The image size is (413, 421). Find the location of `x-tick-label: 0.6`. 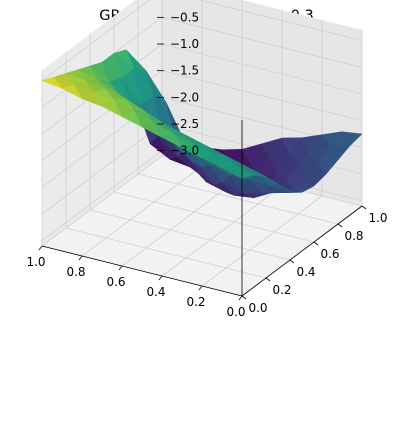

x-tick-label: 0.6 is located at coordinates (115, 282).